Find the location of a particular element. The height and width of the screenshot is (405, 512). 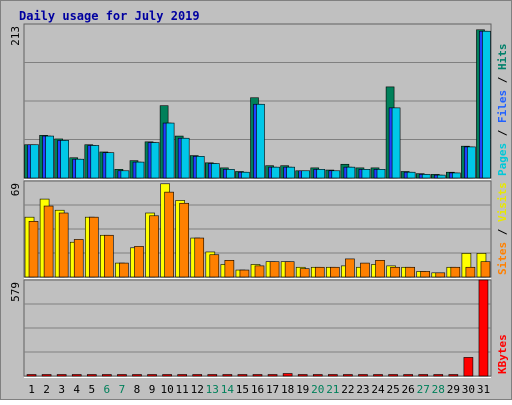

legend-visits: Visits is located at coordinates (502, 202).